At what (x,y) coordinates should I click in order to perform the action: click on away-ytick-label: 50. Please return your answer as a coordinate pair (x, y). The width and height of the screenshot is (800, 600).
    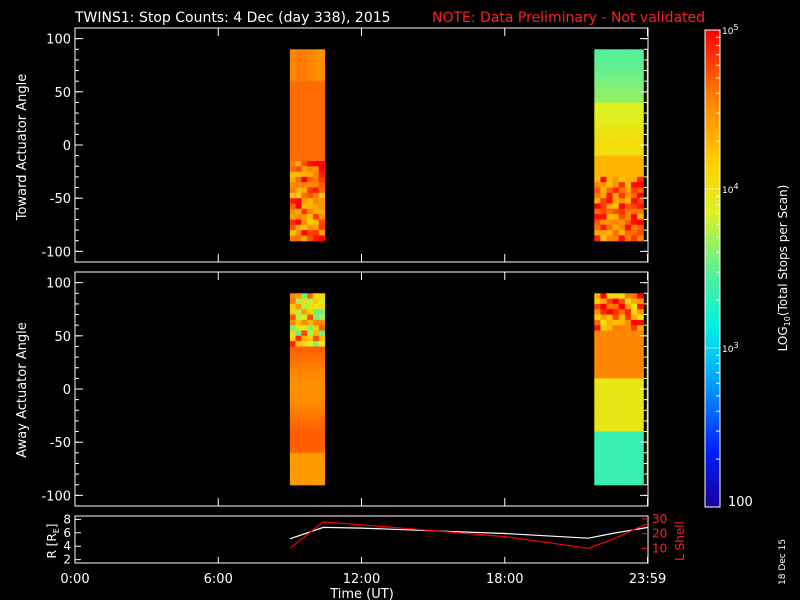
    Looking at the image, I should click on (62, 337).